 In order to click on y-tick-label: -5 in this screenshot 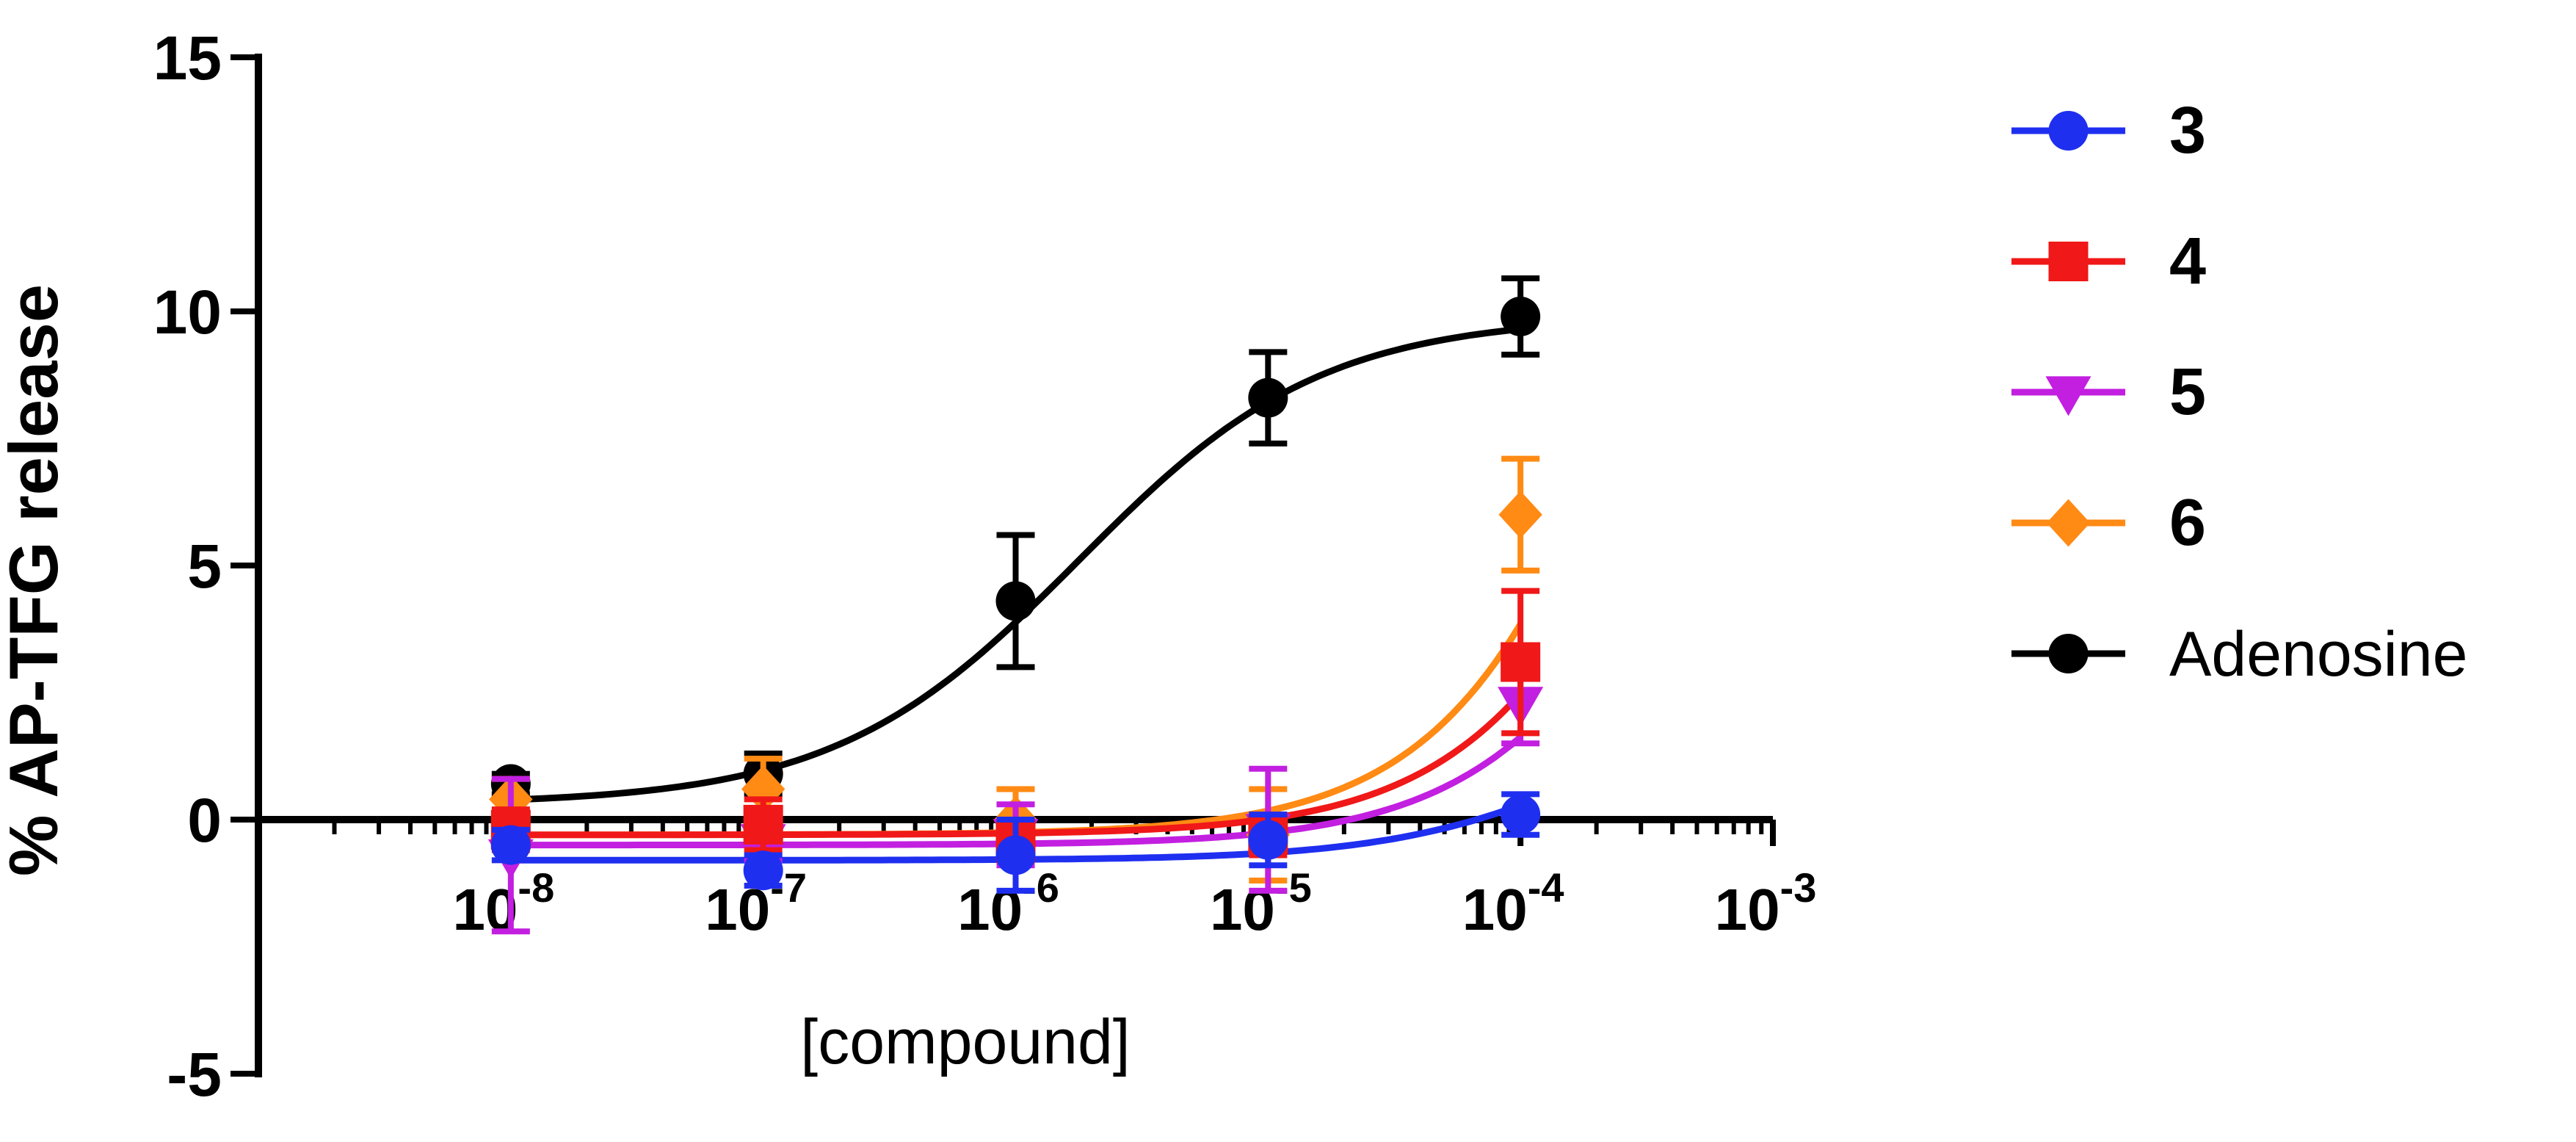, I will do `click(194, 1074)`.